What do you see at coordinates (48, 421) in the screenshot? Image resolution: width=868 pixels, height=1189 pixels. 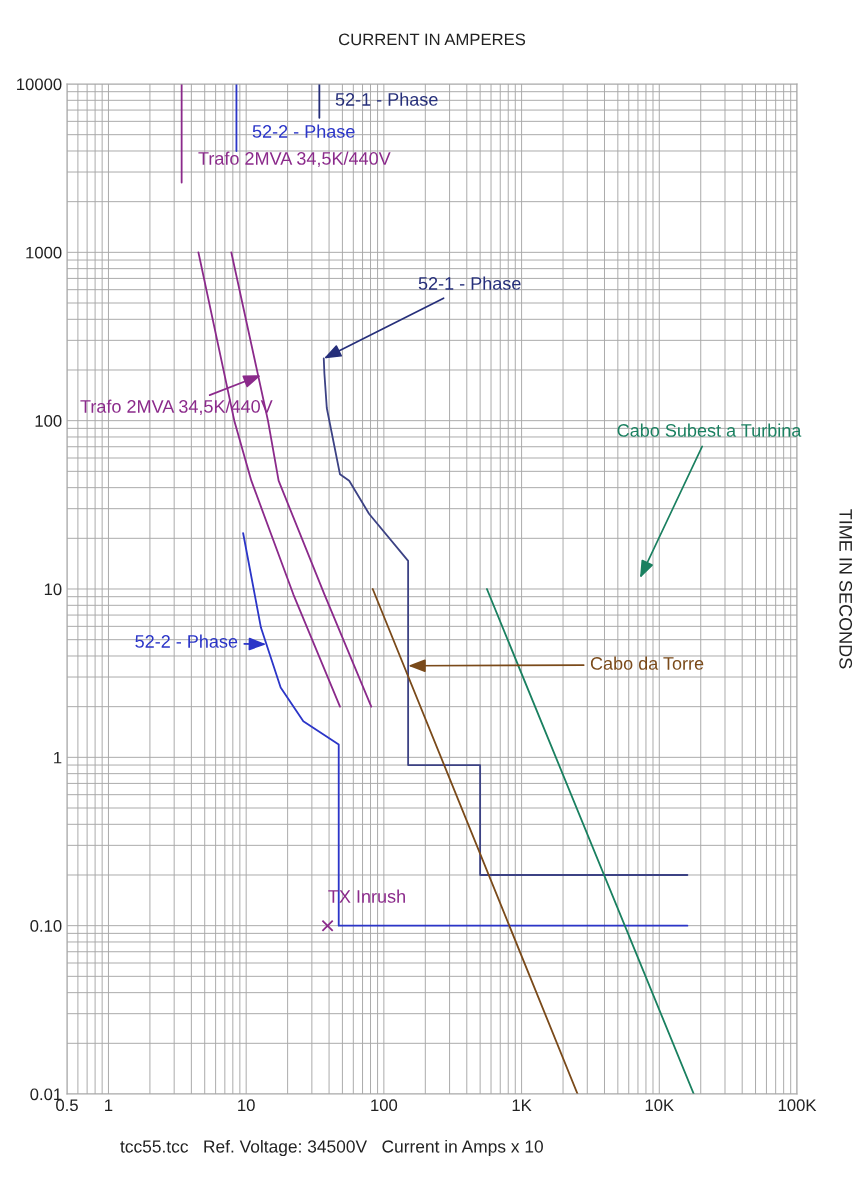 I see `y-tick-label: 100` at bounding box center [48, 421].